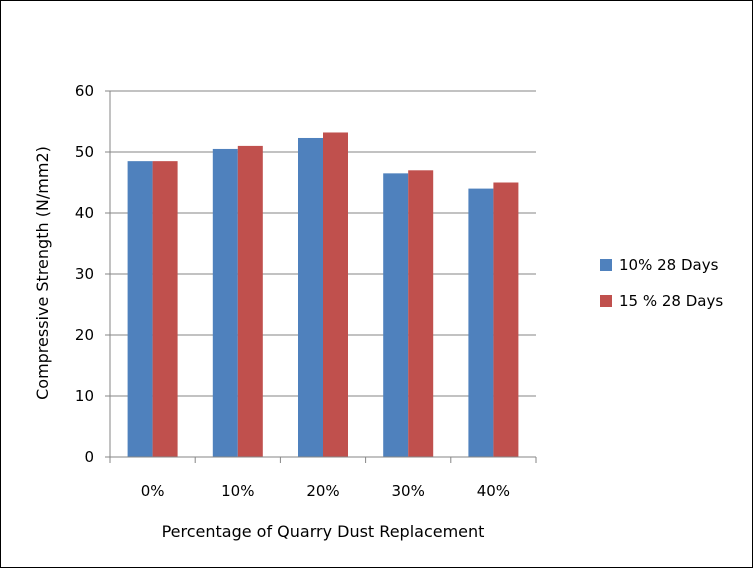 Image resolution: width=753 pixels, height=568 pixels. I want to click on y-tick-label: 60, so click(84, 91).